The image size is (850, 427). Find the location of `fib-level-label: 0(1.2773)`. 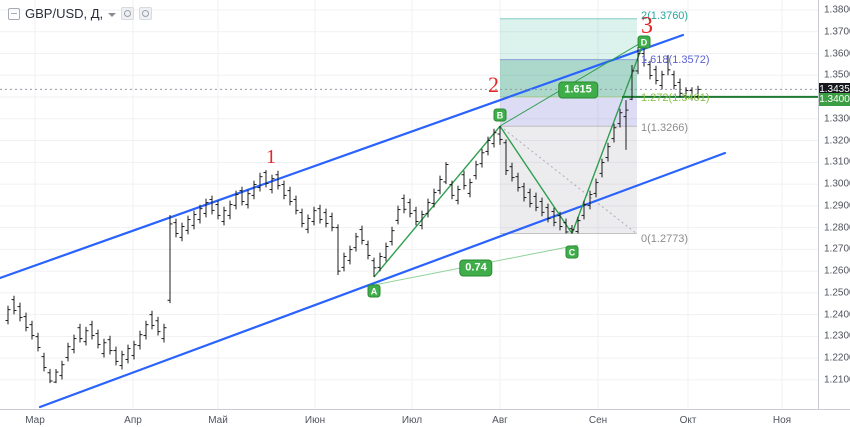

fib-level-label: 0(1.2773) is located at coordinates (665, 239).